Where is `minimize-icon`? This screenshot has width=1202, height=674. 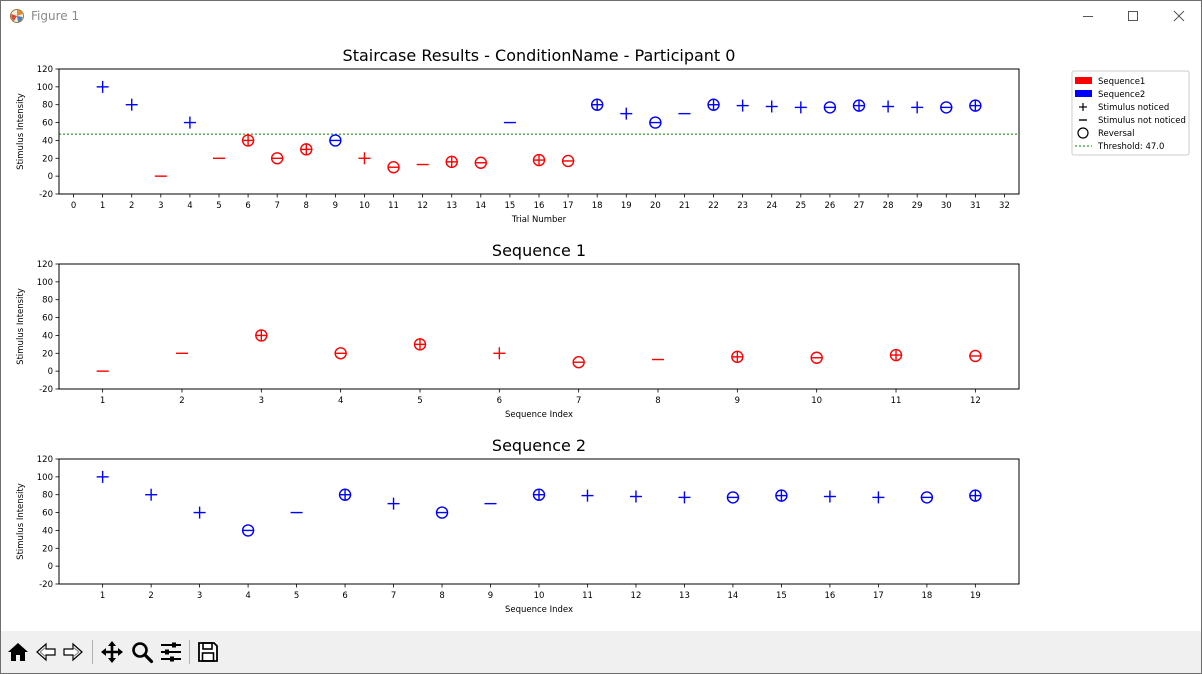
minimize-icon is located at coordinates (1088, 16).